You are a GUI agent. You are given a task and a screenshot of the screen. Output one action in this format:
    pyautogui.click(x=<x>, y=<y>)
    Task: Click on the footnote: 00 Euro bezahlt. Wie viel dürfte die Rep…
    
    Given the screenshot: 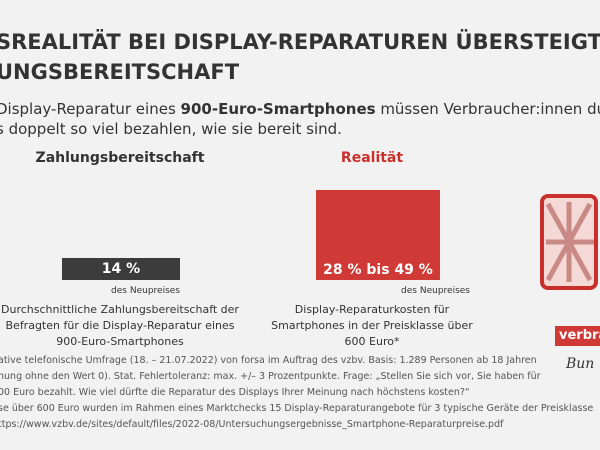 What is the action you would take?
    pyautogui.click(x=235, y=392)
    